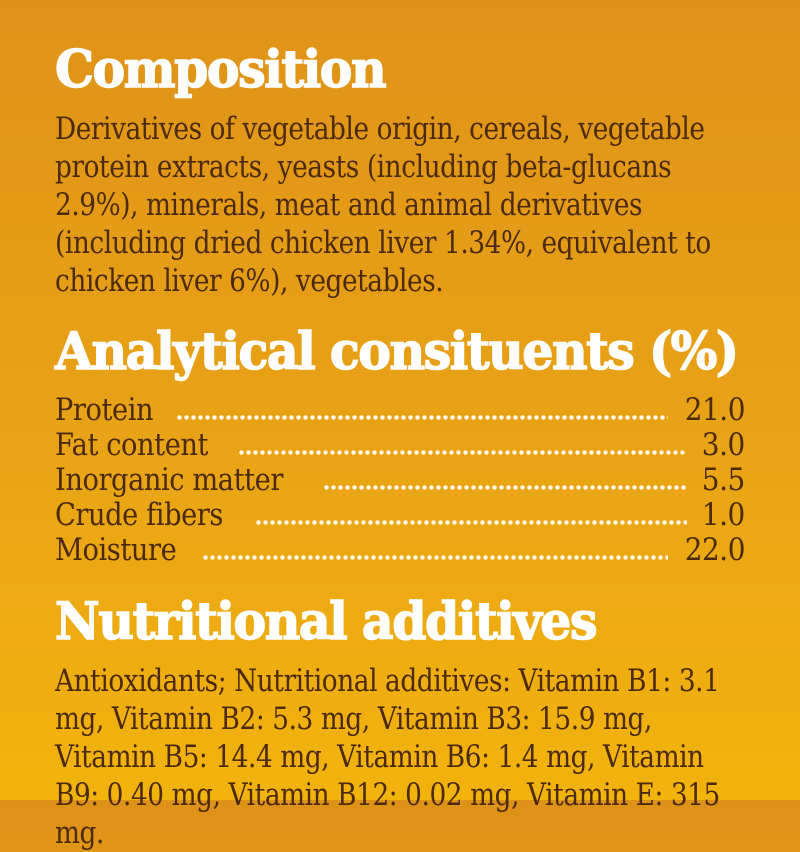 Image resolution: width=800 pixels, height=852 pixels. What do you see at coordinates (715, 550) in the screenshot?
I see `analytical-row-value: 22.0` at bounding box center [715, 550].